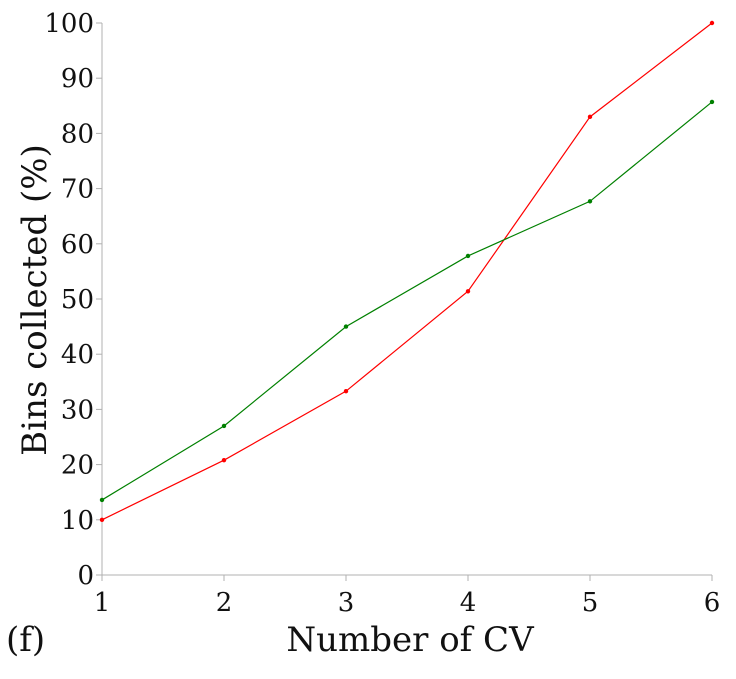  Describe the element at coordinates (77, 521) in the screenshot. I see `y-tick-label: 10` at that location.